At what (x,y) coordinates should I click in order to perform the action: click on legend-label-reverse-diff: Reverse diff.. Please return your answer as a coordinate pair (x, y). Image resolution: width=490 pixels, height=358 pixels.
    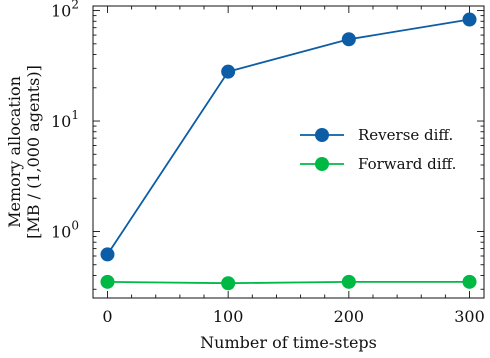
    Looking at the image, I should click on (405, 135).